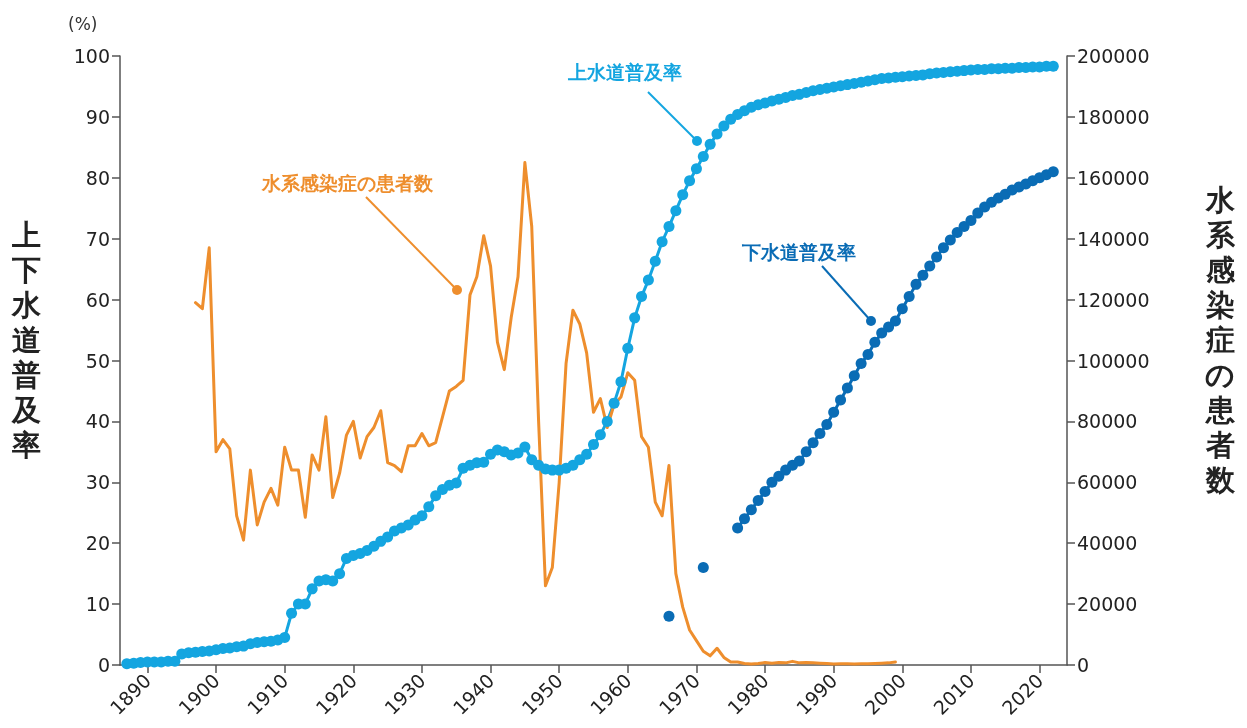 This screenshot has height=728, width=1247. Describe the element at coordinates (97, 116) in the screenshot. I see `y-tick-label: 90` at that location.